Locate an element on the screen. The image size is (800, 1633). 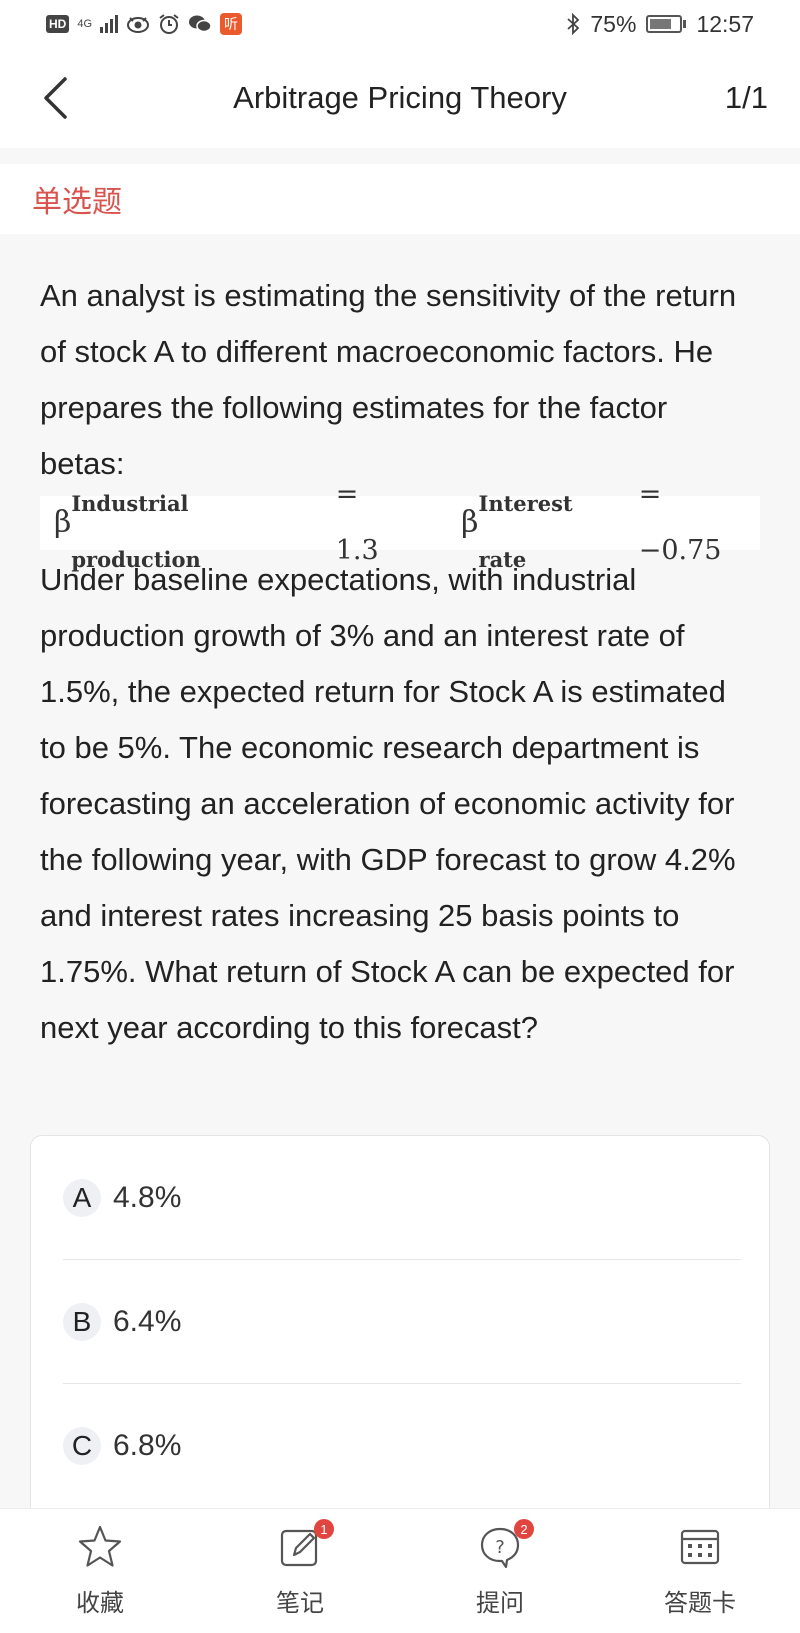
answer-card-label: 答题卡 is located at coordinates (700, 1603).